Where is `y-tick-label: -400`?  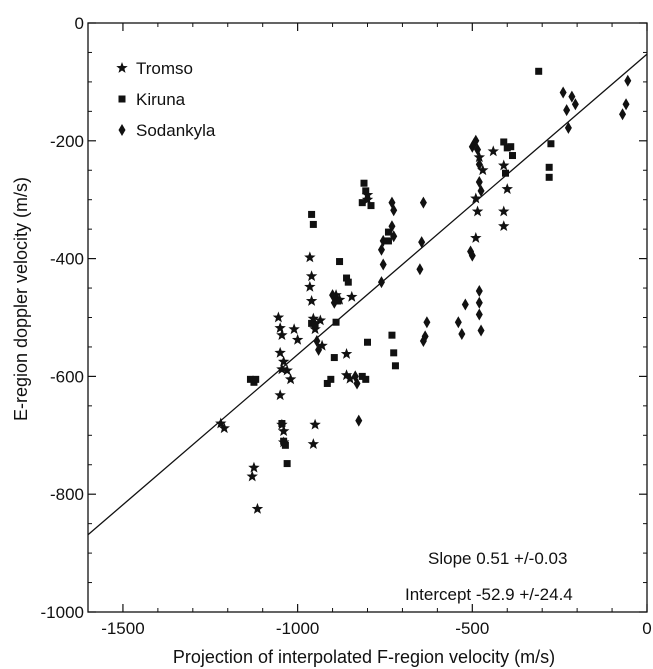 y-tick-label: -400 is located at coordinates (67, 259).